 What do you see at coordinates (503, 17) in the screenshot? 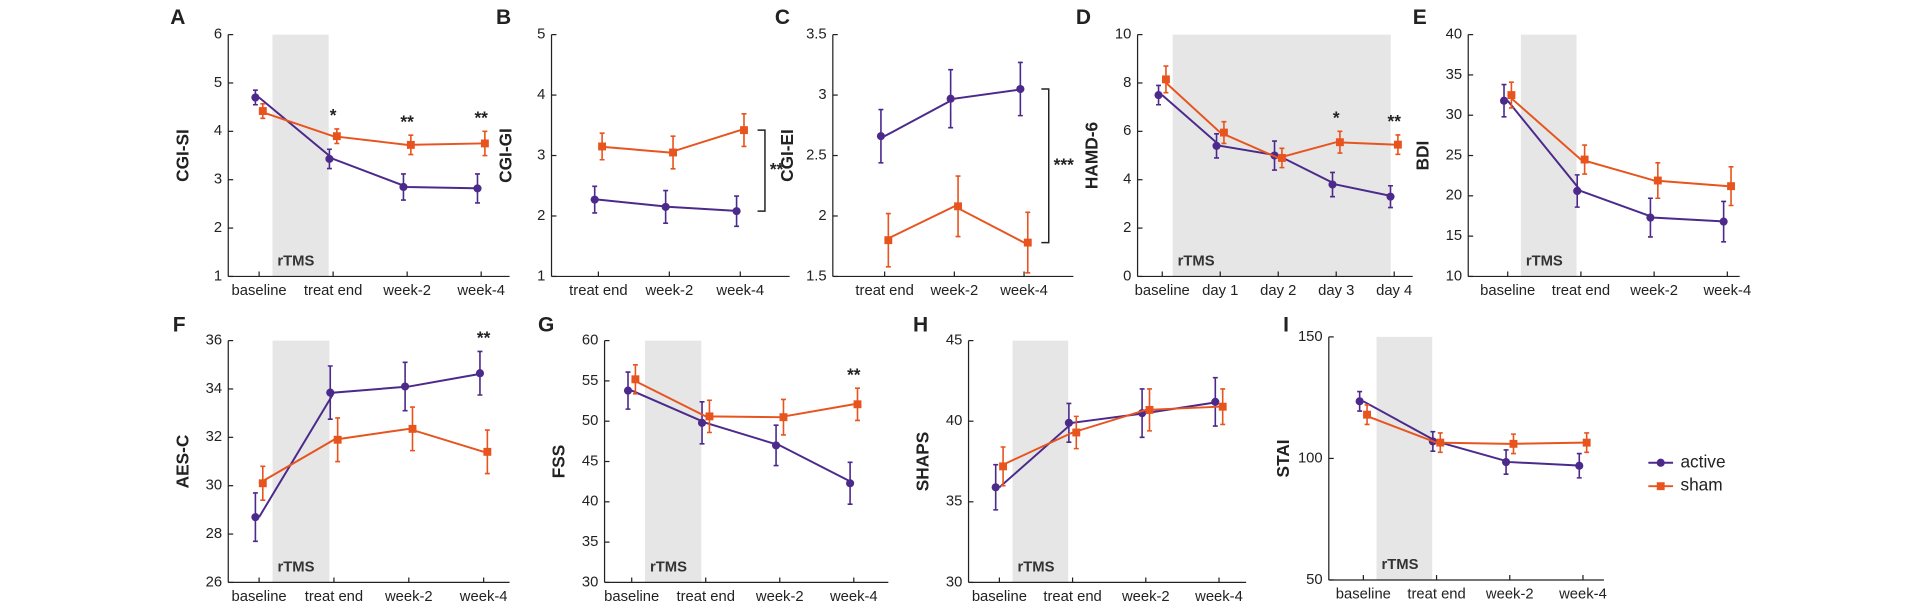
I see `panel-letter: B` at bounding box center [503, 17].